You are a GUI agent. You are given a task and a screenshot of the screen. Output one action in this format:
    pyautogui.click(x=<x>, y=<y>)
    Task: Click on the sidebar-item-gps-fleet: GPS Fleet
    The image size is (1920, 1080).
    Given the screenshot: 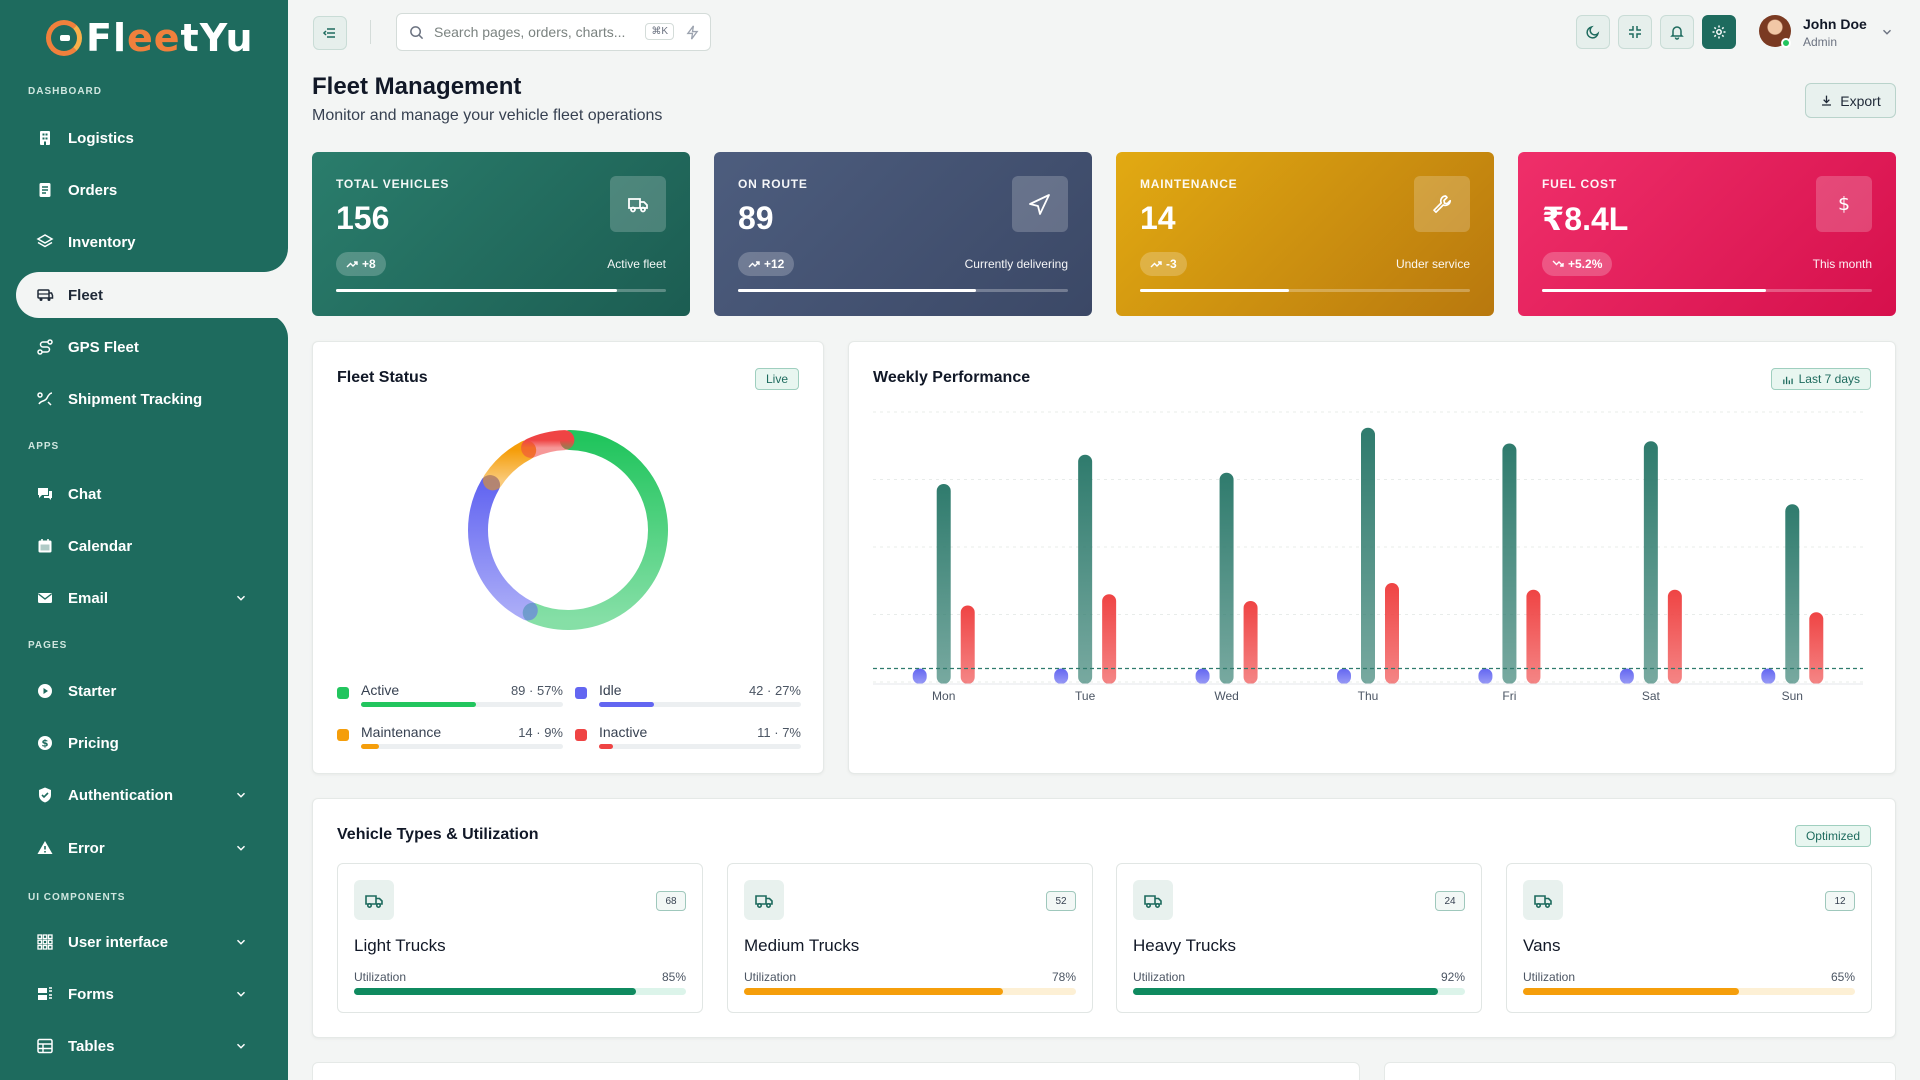 What is the action you would take?
    pyautogui.click(x=144, y=347)
    